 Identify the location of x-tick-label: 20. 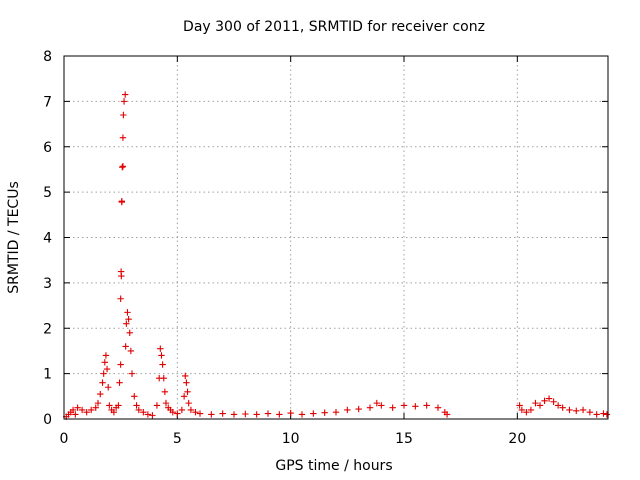
(517, 439).